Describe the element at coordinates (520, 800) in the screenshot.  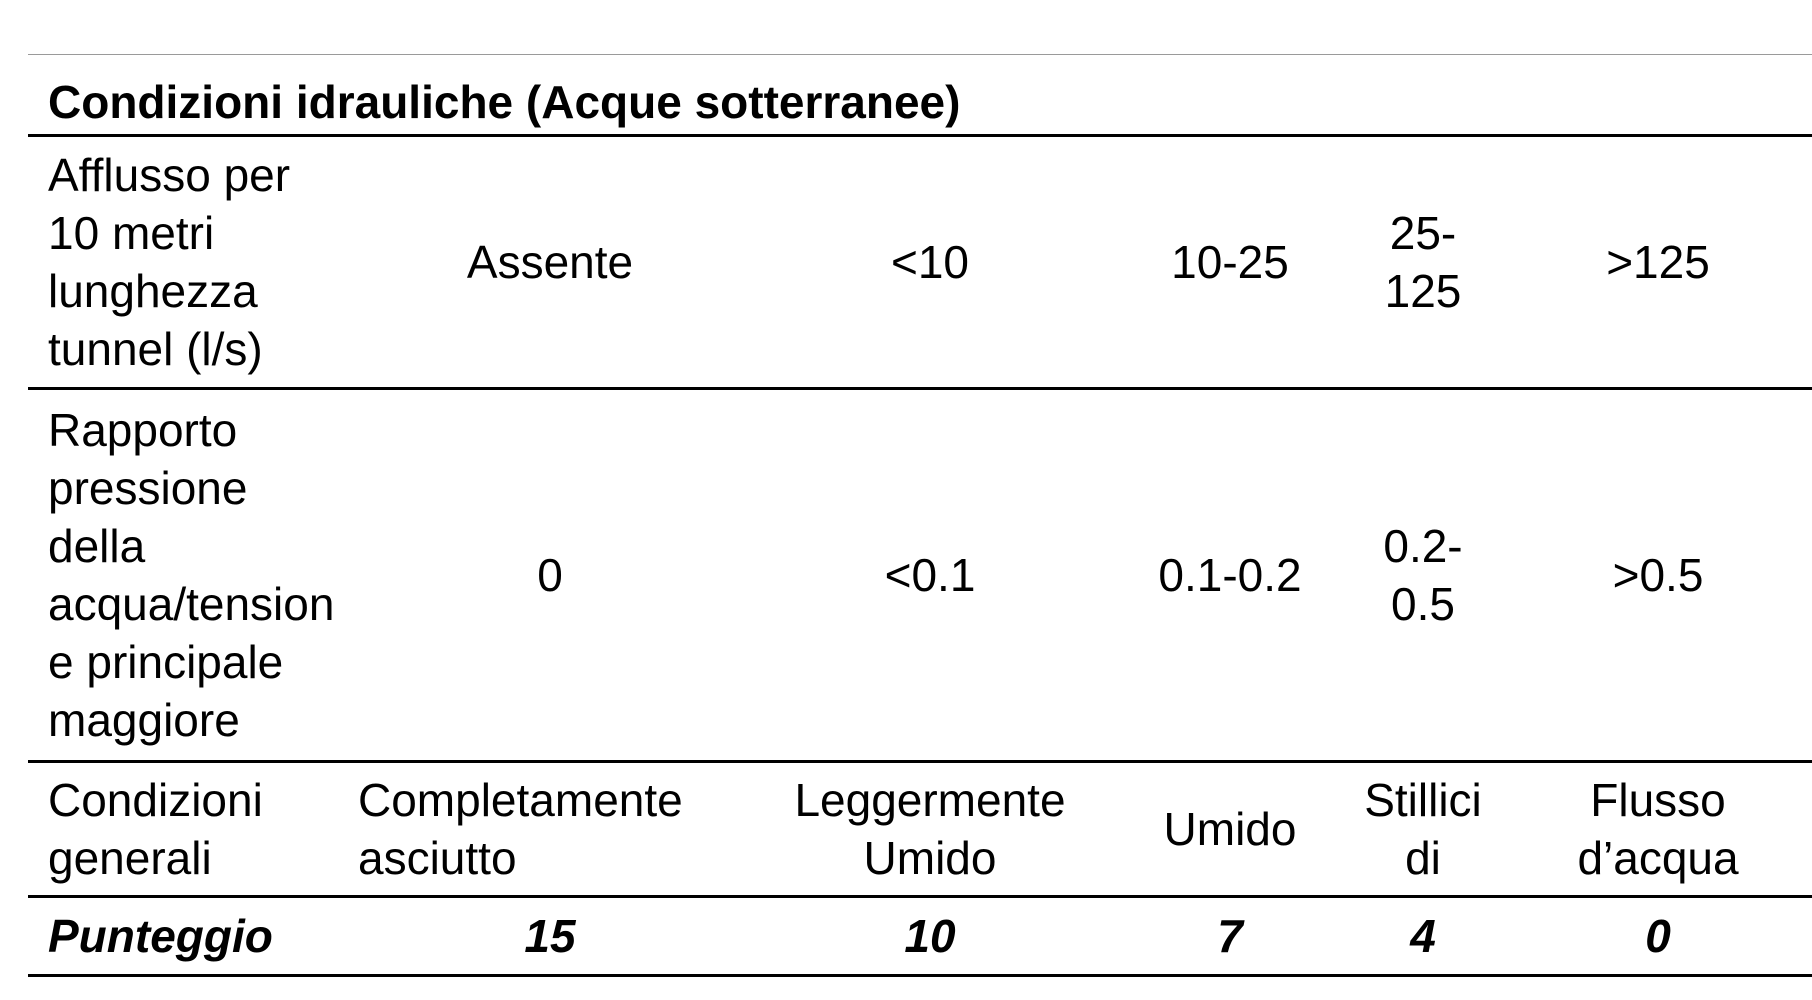
I see `cell-text: Completamente` at that location.